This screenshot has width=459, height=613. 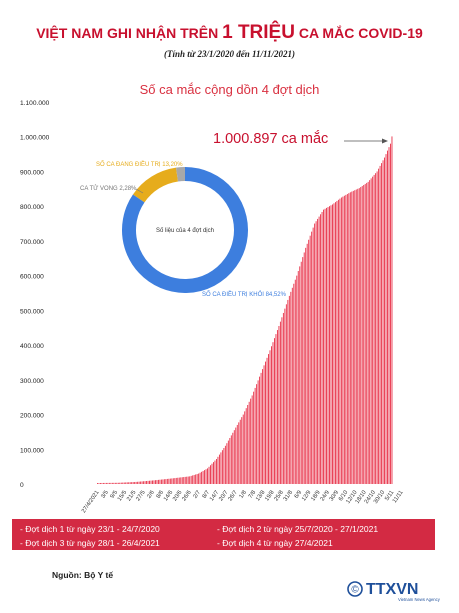 What do you see at coordinates (122, 496) in the screenshot?
I see `x-tick-label: 15/5` at bounding box center [122, 496].